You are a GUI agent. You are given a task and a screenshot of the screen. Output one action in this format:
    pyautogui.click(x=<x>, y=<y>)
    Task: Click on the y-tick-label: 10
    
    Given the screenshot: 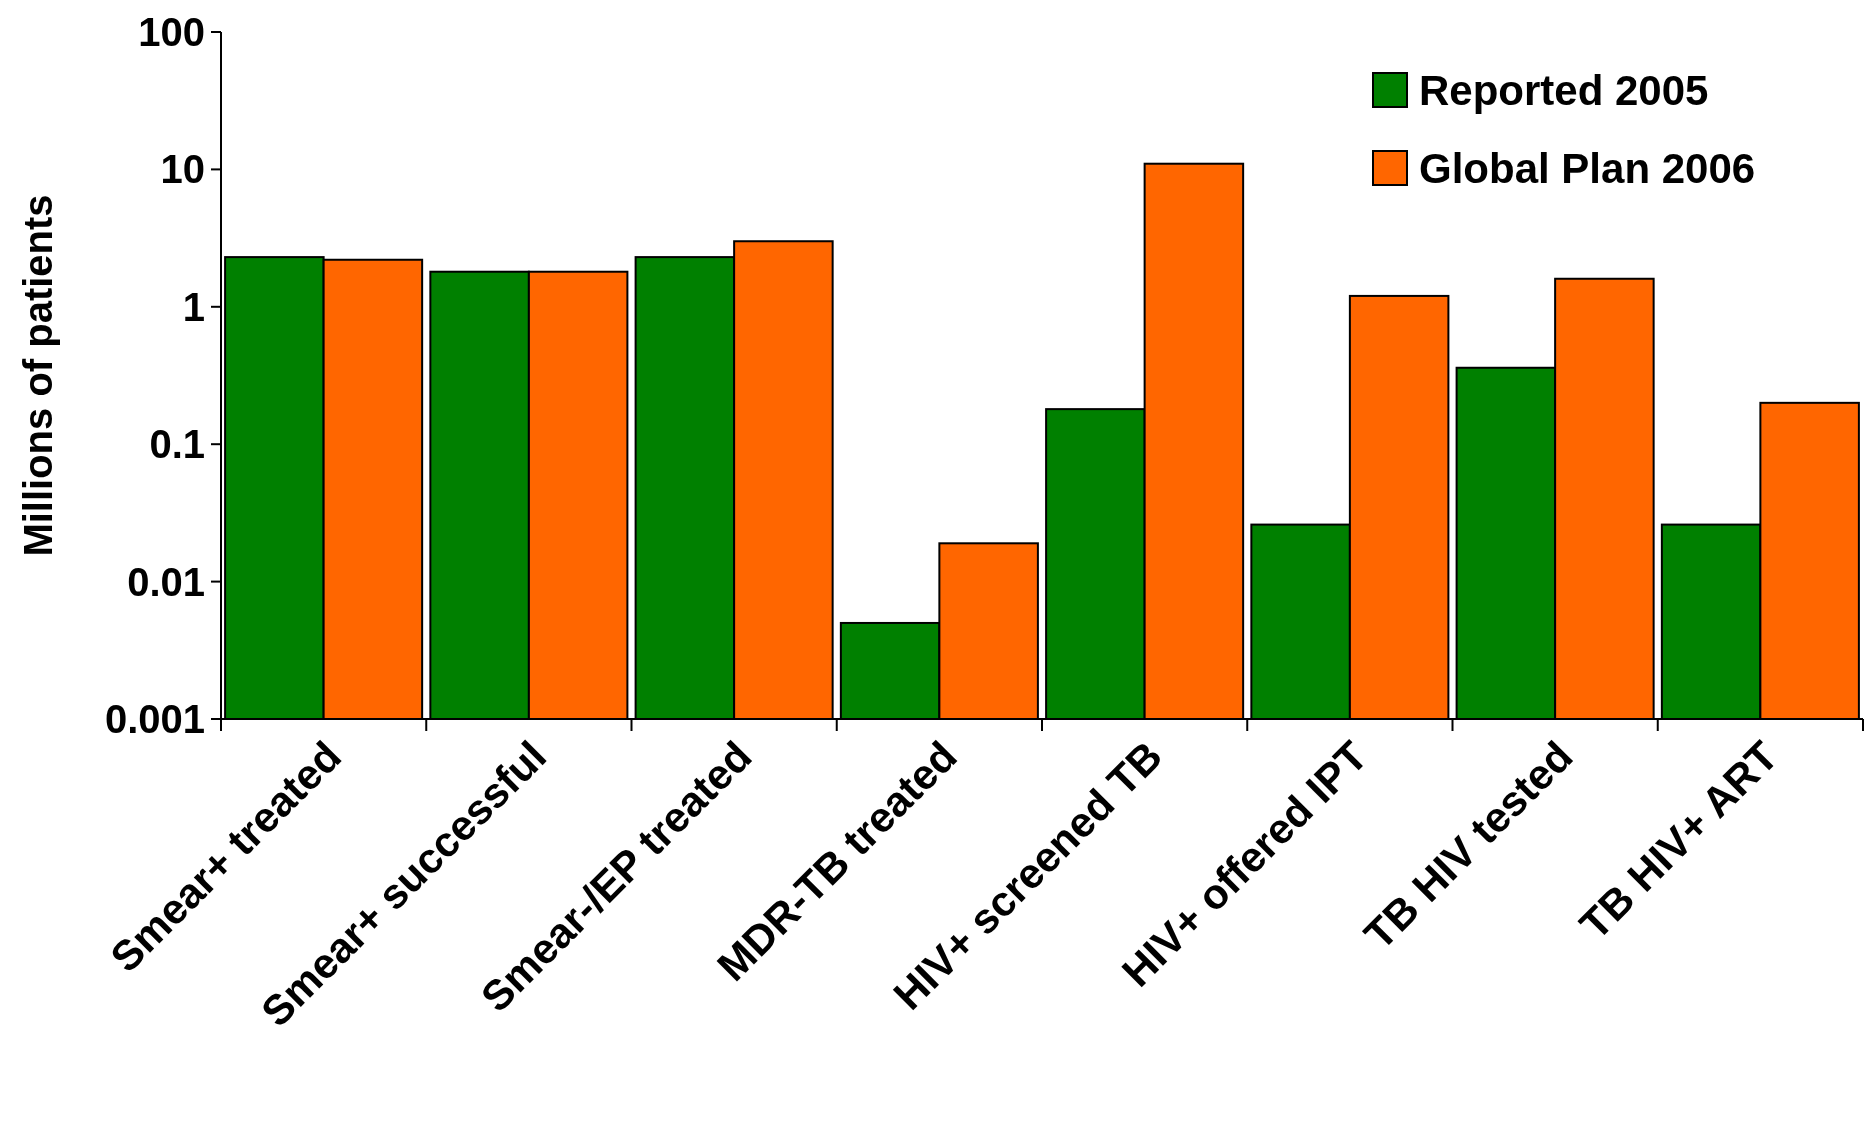 What is the action you would take?
    pyautogui.click(x=182, y=169)
    